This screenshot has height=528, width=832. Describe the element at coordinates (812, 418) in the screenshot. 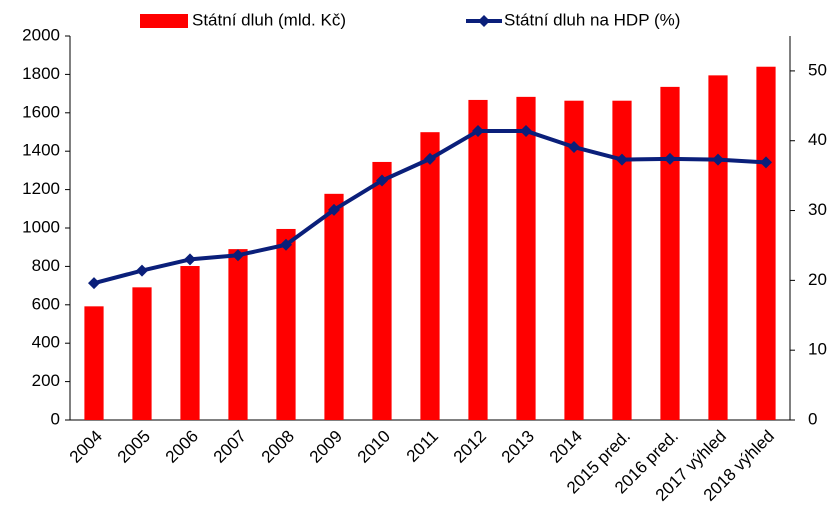

I see `y2-tick-label: 0` at that location.